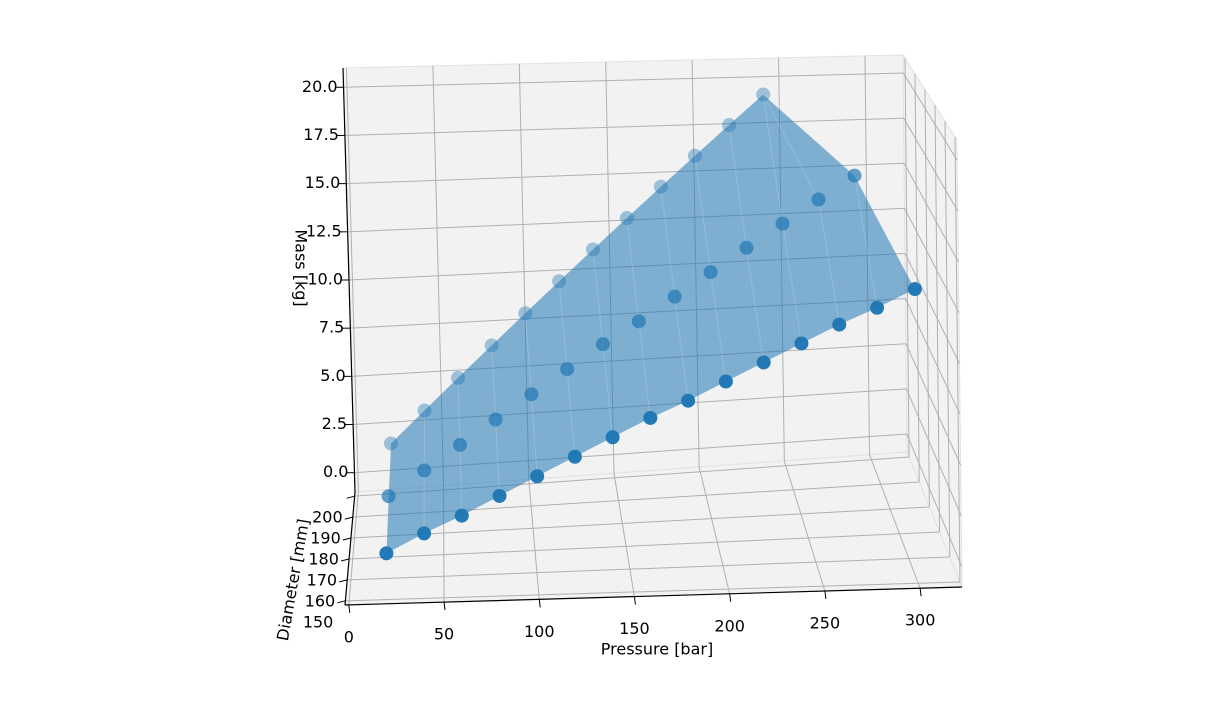 This screenshot has width=1207, height=710. I want to click on x-tick-label: 300, so click(920, 620).